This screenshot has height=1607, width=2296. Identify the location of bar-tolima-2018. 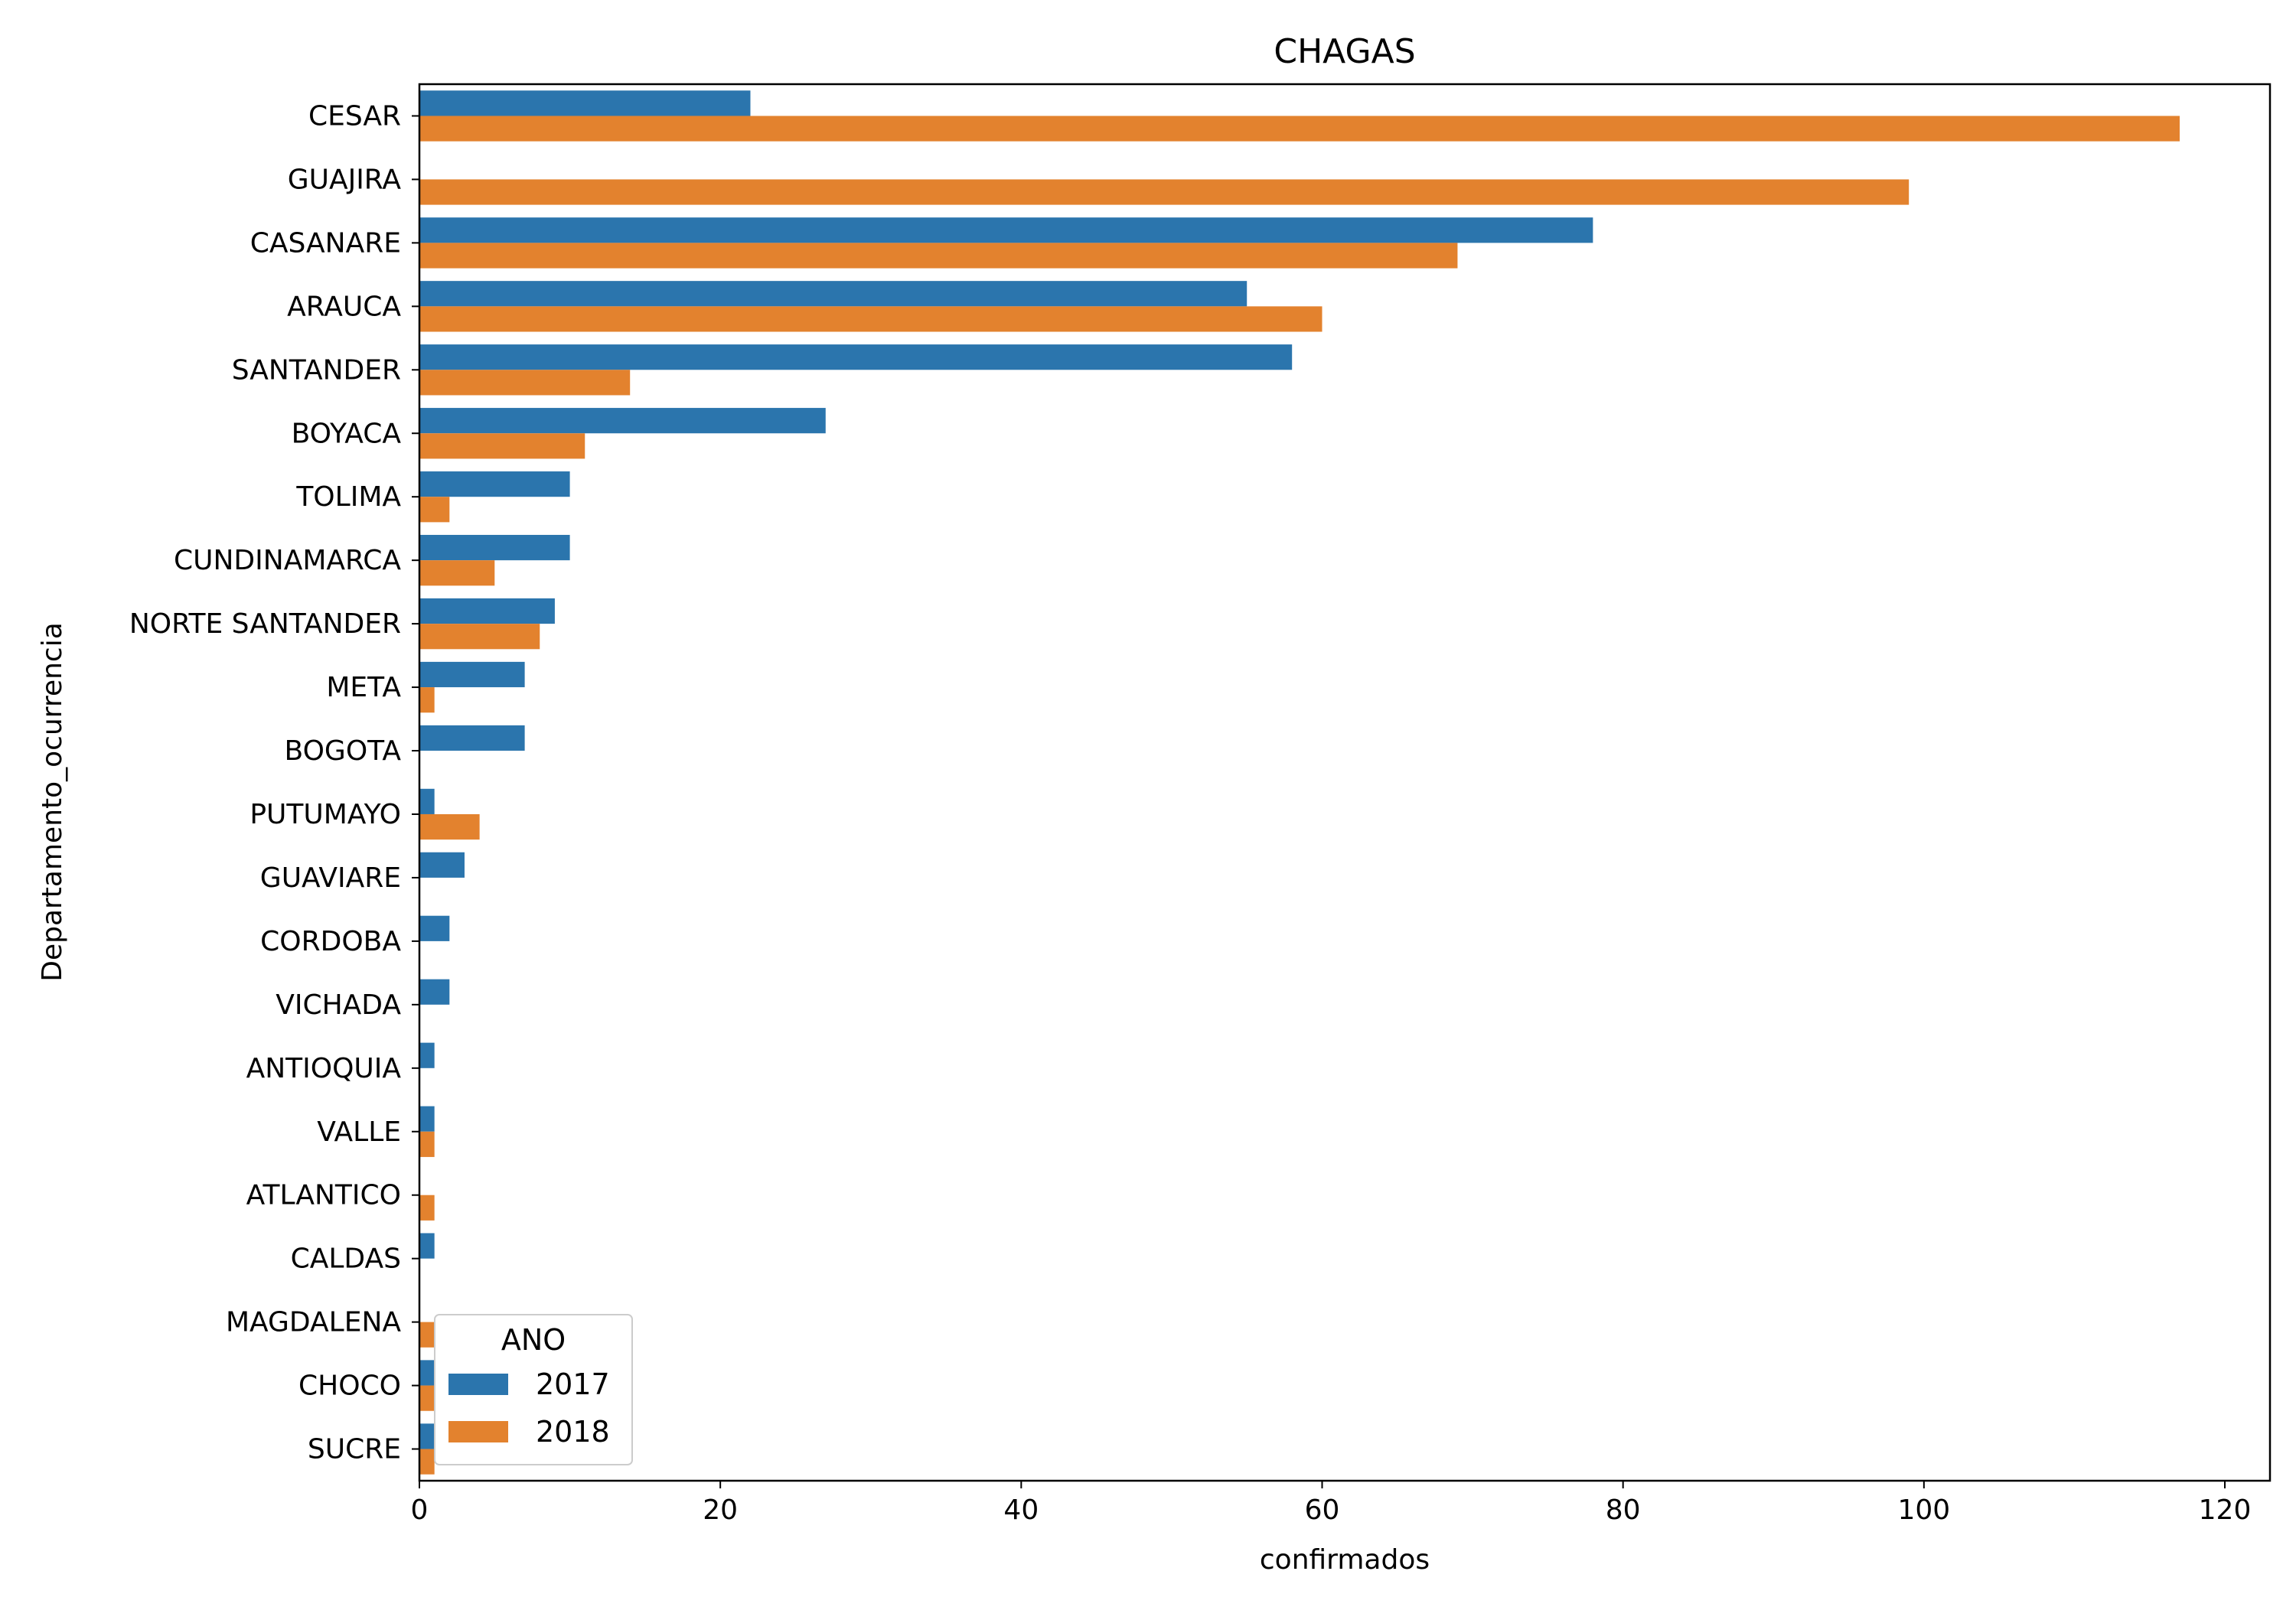
(434, 510).